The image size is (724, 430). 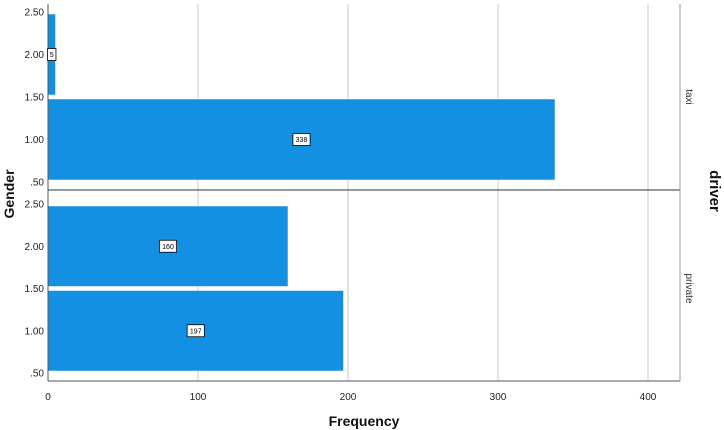 What do you see at coordinates (364, 421) in the screenshot?
I see `x-axis-title: Frequency` at bounding box center [364, 421].